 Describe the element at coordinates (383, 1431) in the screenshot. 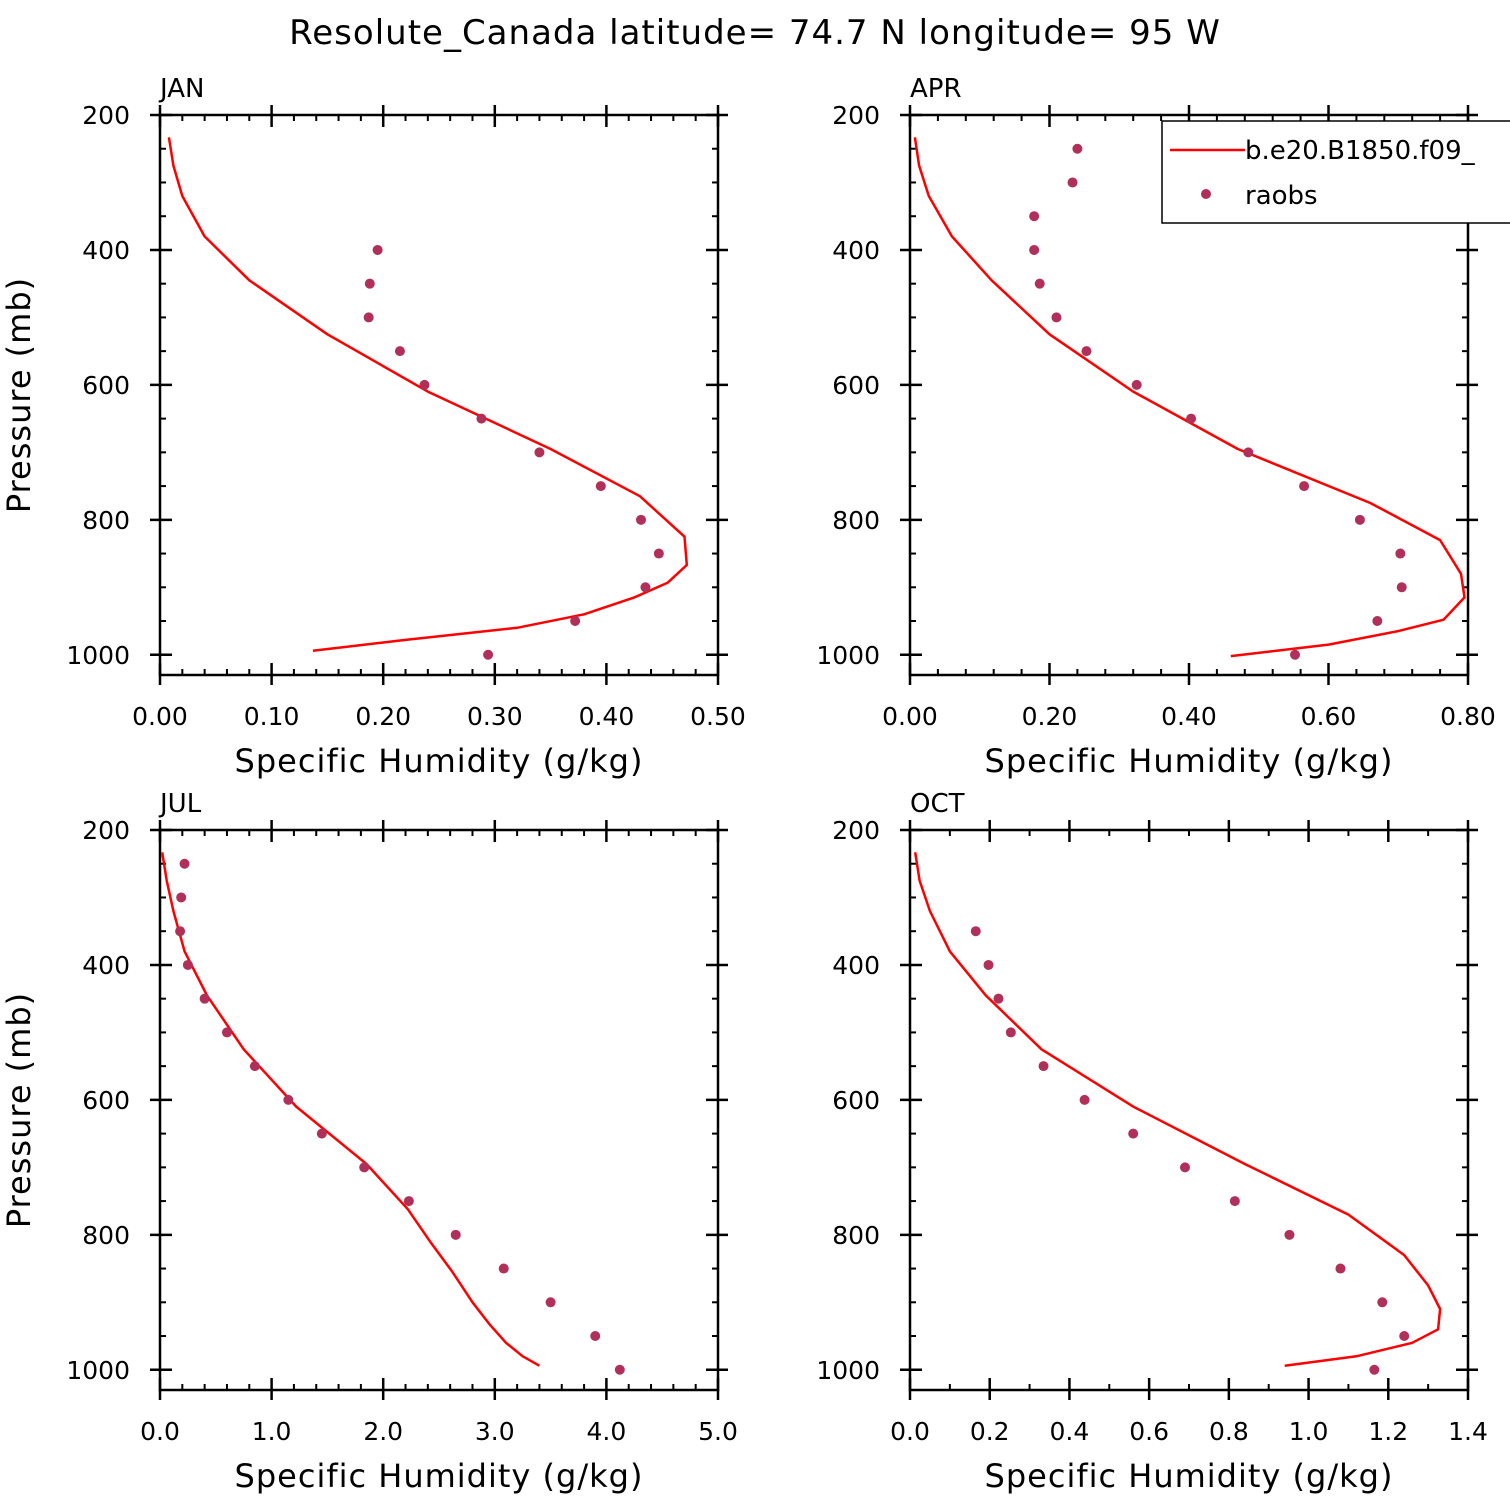

I see `x-tick-label: 2.0` at that location.